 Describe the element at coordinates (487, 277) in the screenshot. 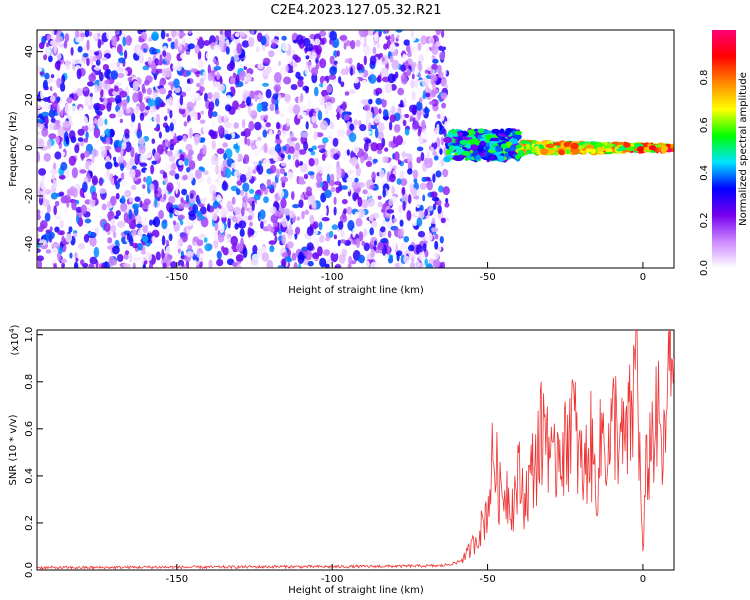

I see `x-tick-label: -50` at that location.